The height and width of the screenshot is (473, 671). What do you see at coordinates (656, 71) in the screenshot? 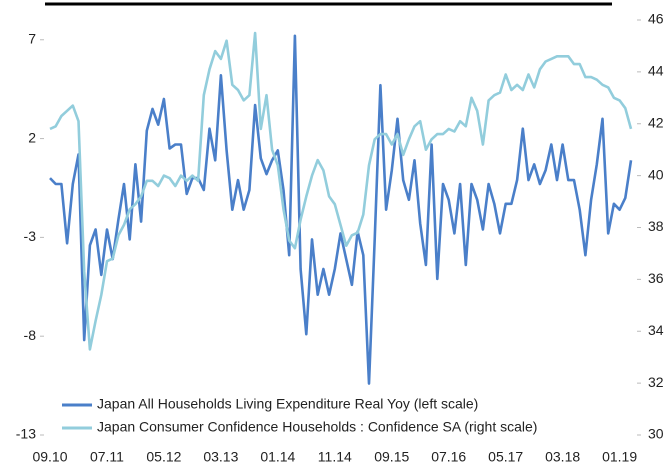
I see `y2-tick-label: 44` at bounding box center [656, 71].